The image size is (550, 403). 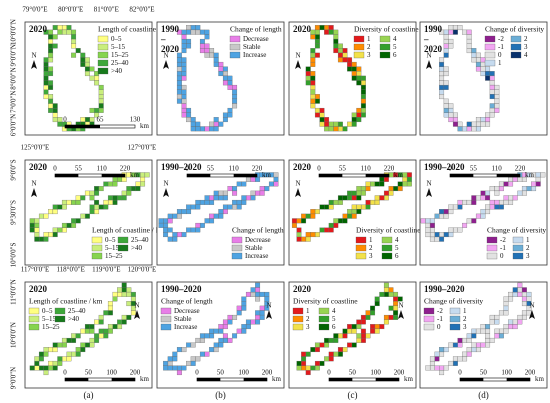 I want to click on legend-label: 2, so click(x=371, y=248).